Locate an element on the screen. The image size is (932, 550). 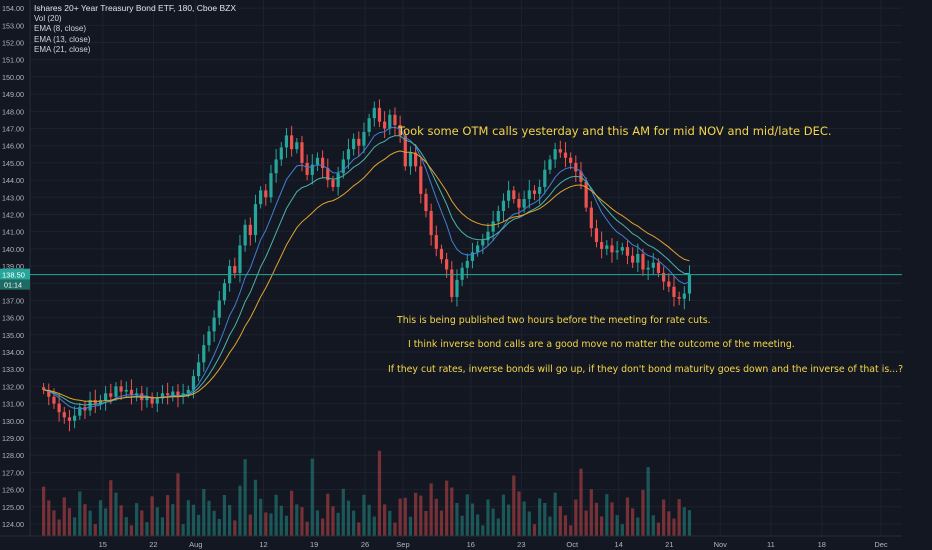
x-tick-label: Nov is located at coordinates (721, 544).